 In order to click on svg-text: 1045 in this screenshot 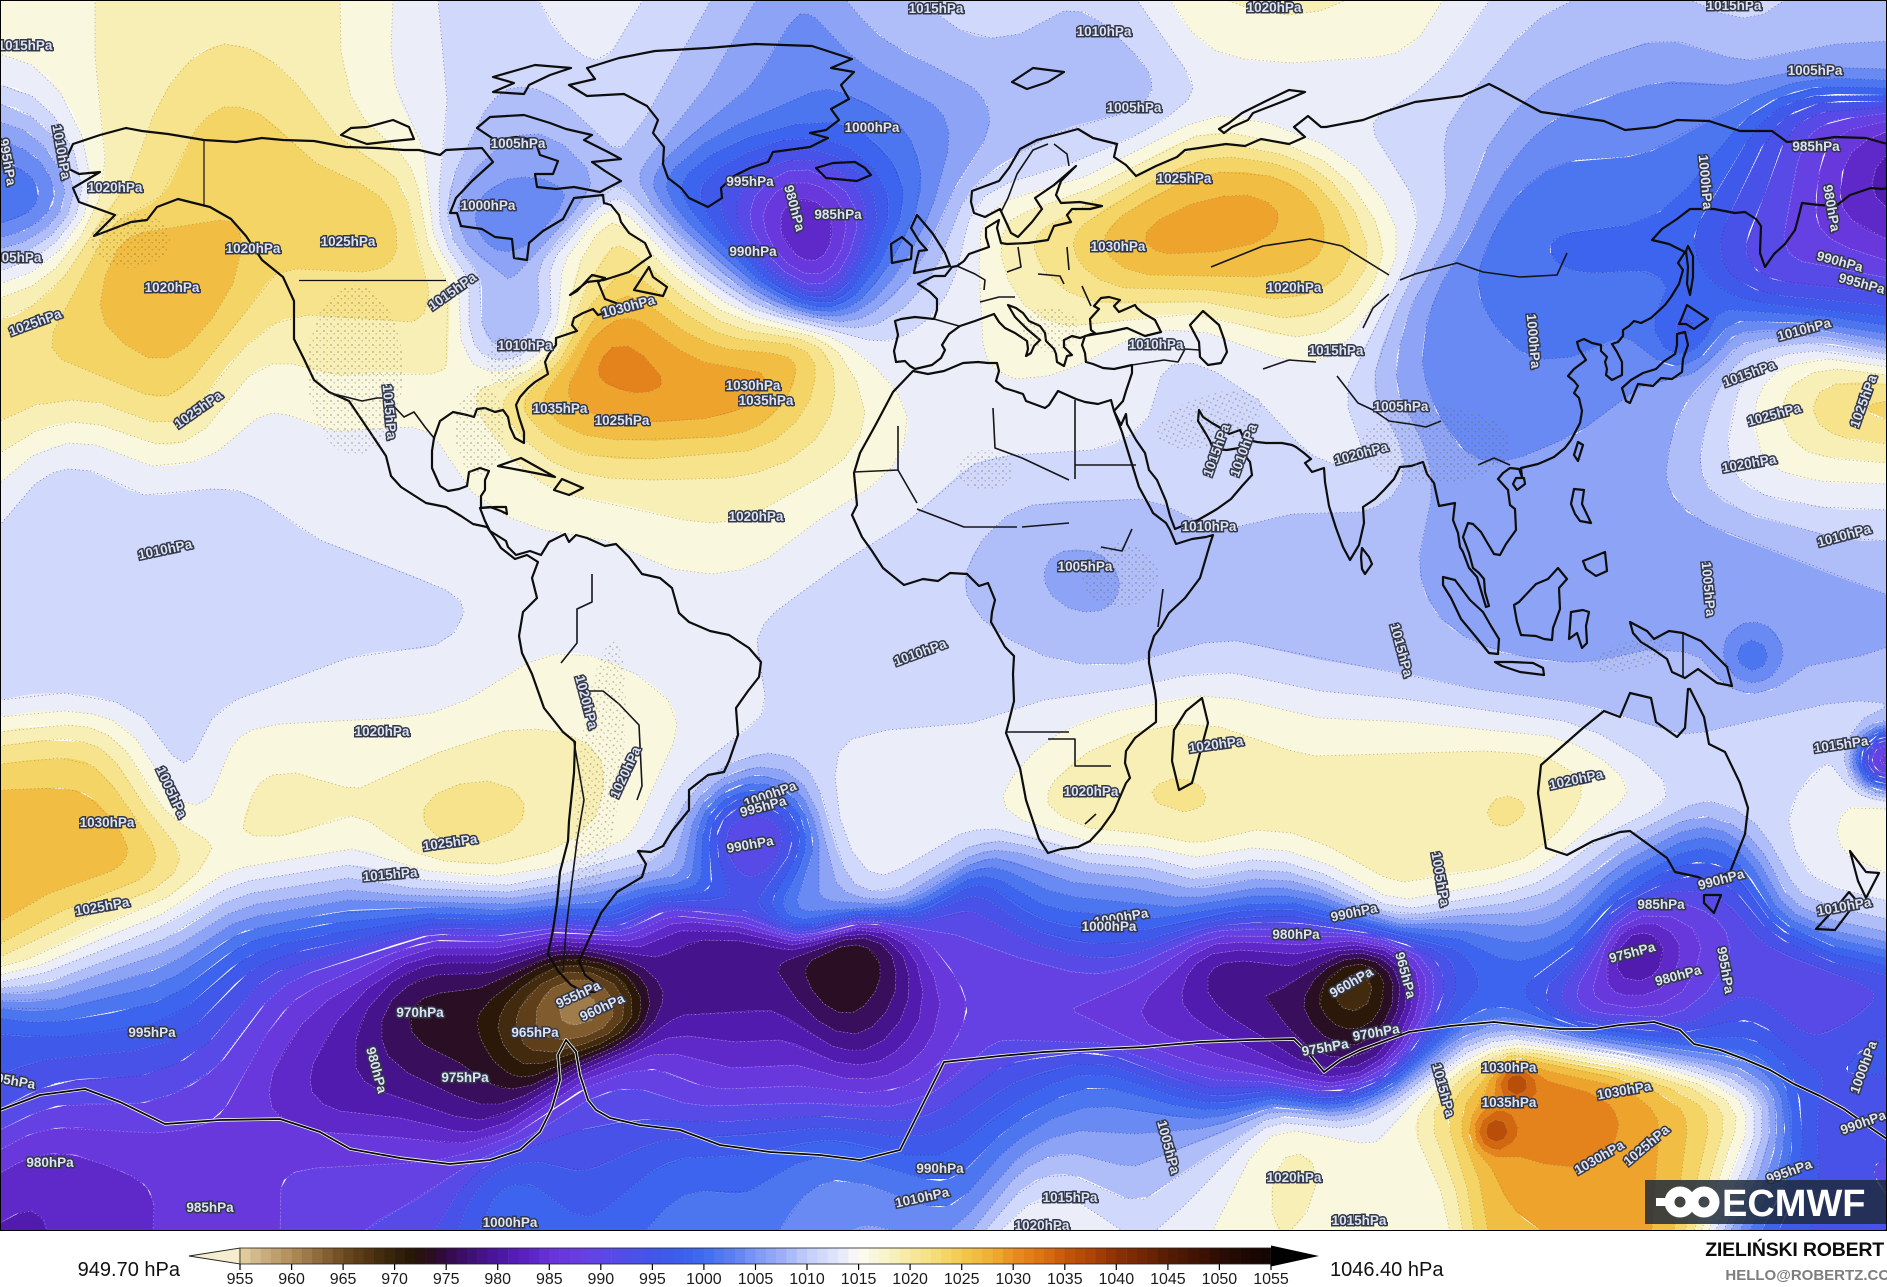, I will do `click(1168, 1279)`.